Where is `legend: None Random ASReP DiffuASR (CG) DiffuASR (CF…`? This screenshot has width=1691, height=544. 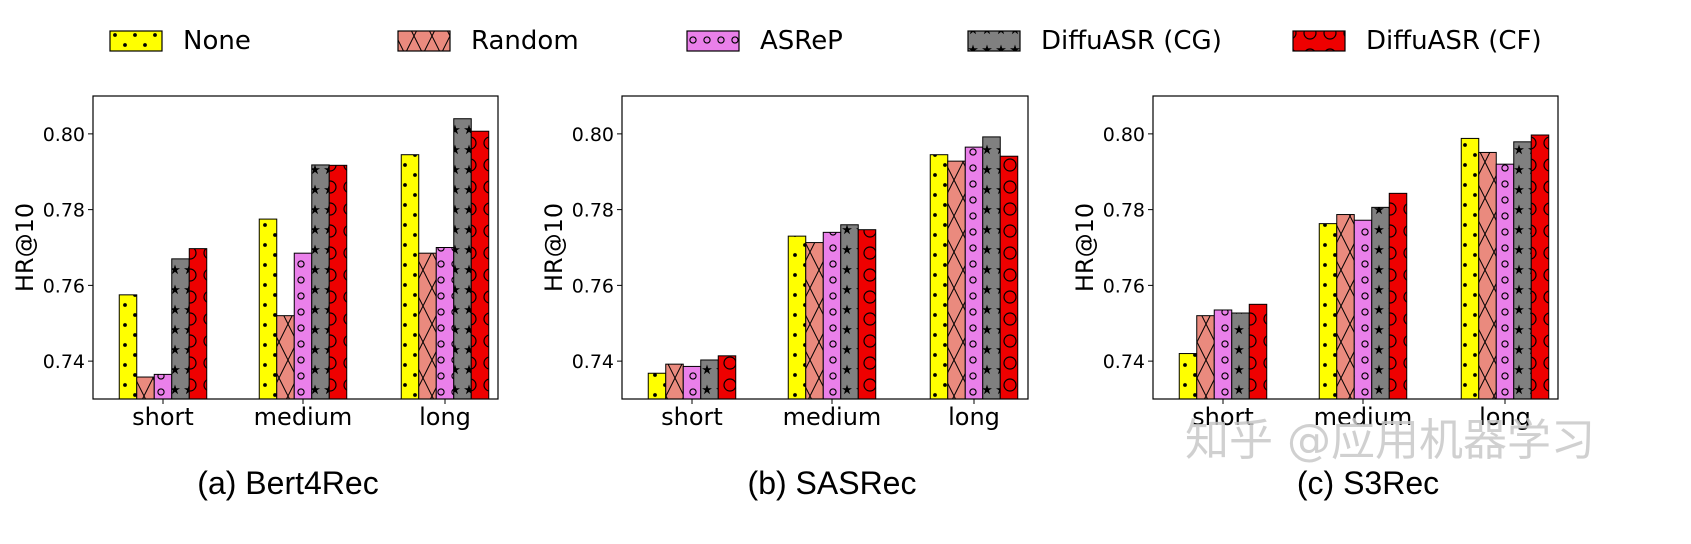
legend: None Random ASReP DiffuASR (CG) DiffuASR (CF… is located at coordinates (825, 41).